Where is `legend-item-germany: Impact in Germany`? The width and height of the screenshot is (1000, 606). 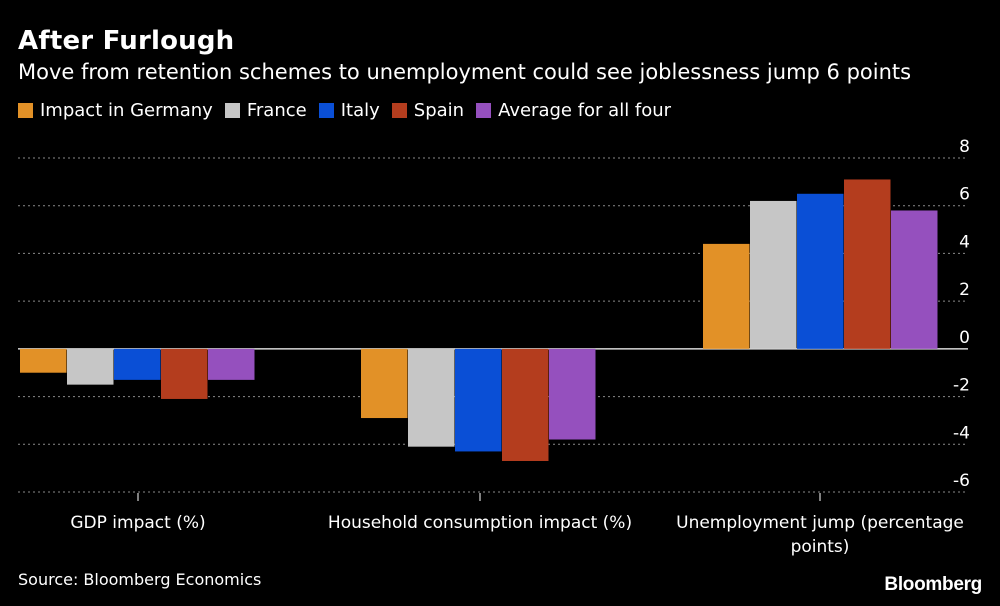 legend-item-germany: Impact in Germany is located at coordinates (115, 110).